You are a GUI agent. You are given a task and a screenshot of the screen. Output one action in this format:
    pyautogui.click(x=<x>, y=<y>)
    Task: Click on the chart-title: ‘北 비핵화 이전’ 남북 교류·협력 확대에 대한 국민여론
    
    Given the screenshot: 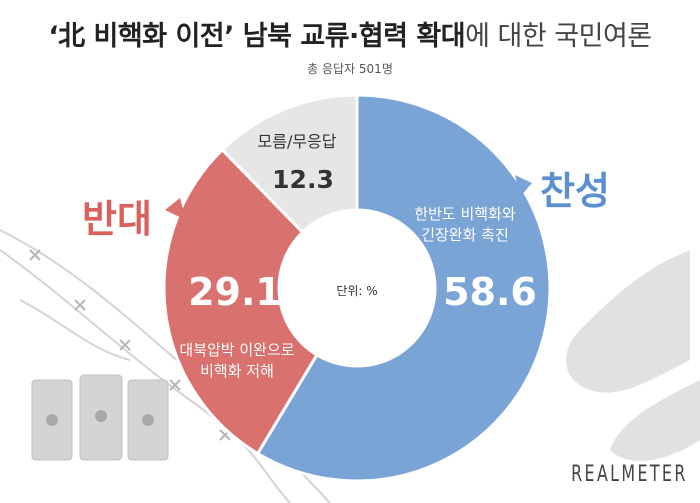 What is the action you would take?
    pyautogui.click(x=350, y=33)
    